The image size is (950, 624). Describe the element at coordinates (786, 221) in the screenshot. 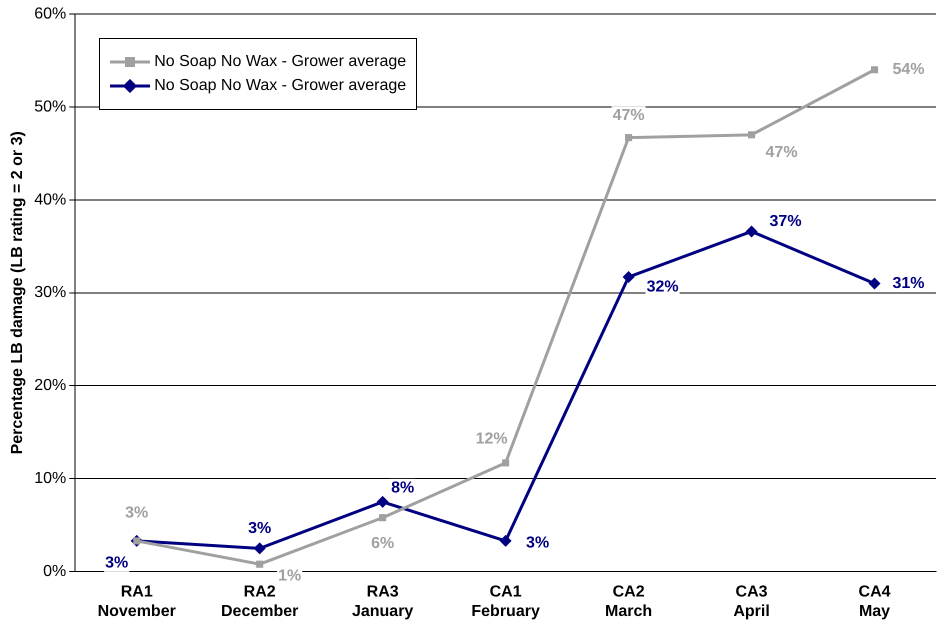

I see `data-label: 37%` at that location.